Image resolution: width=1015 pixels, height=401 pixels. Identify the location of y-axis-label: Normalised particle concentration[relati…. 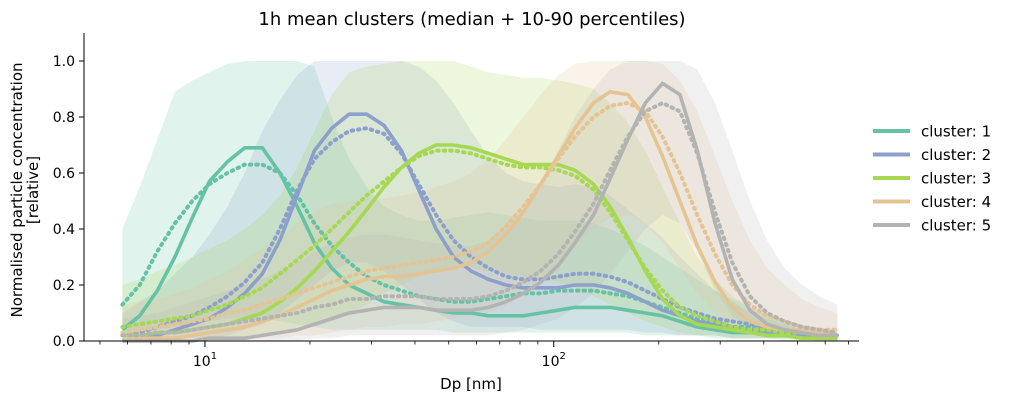
(25, 190).